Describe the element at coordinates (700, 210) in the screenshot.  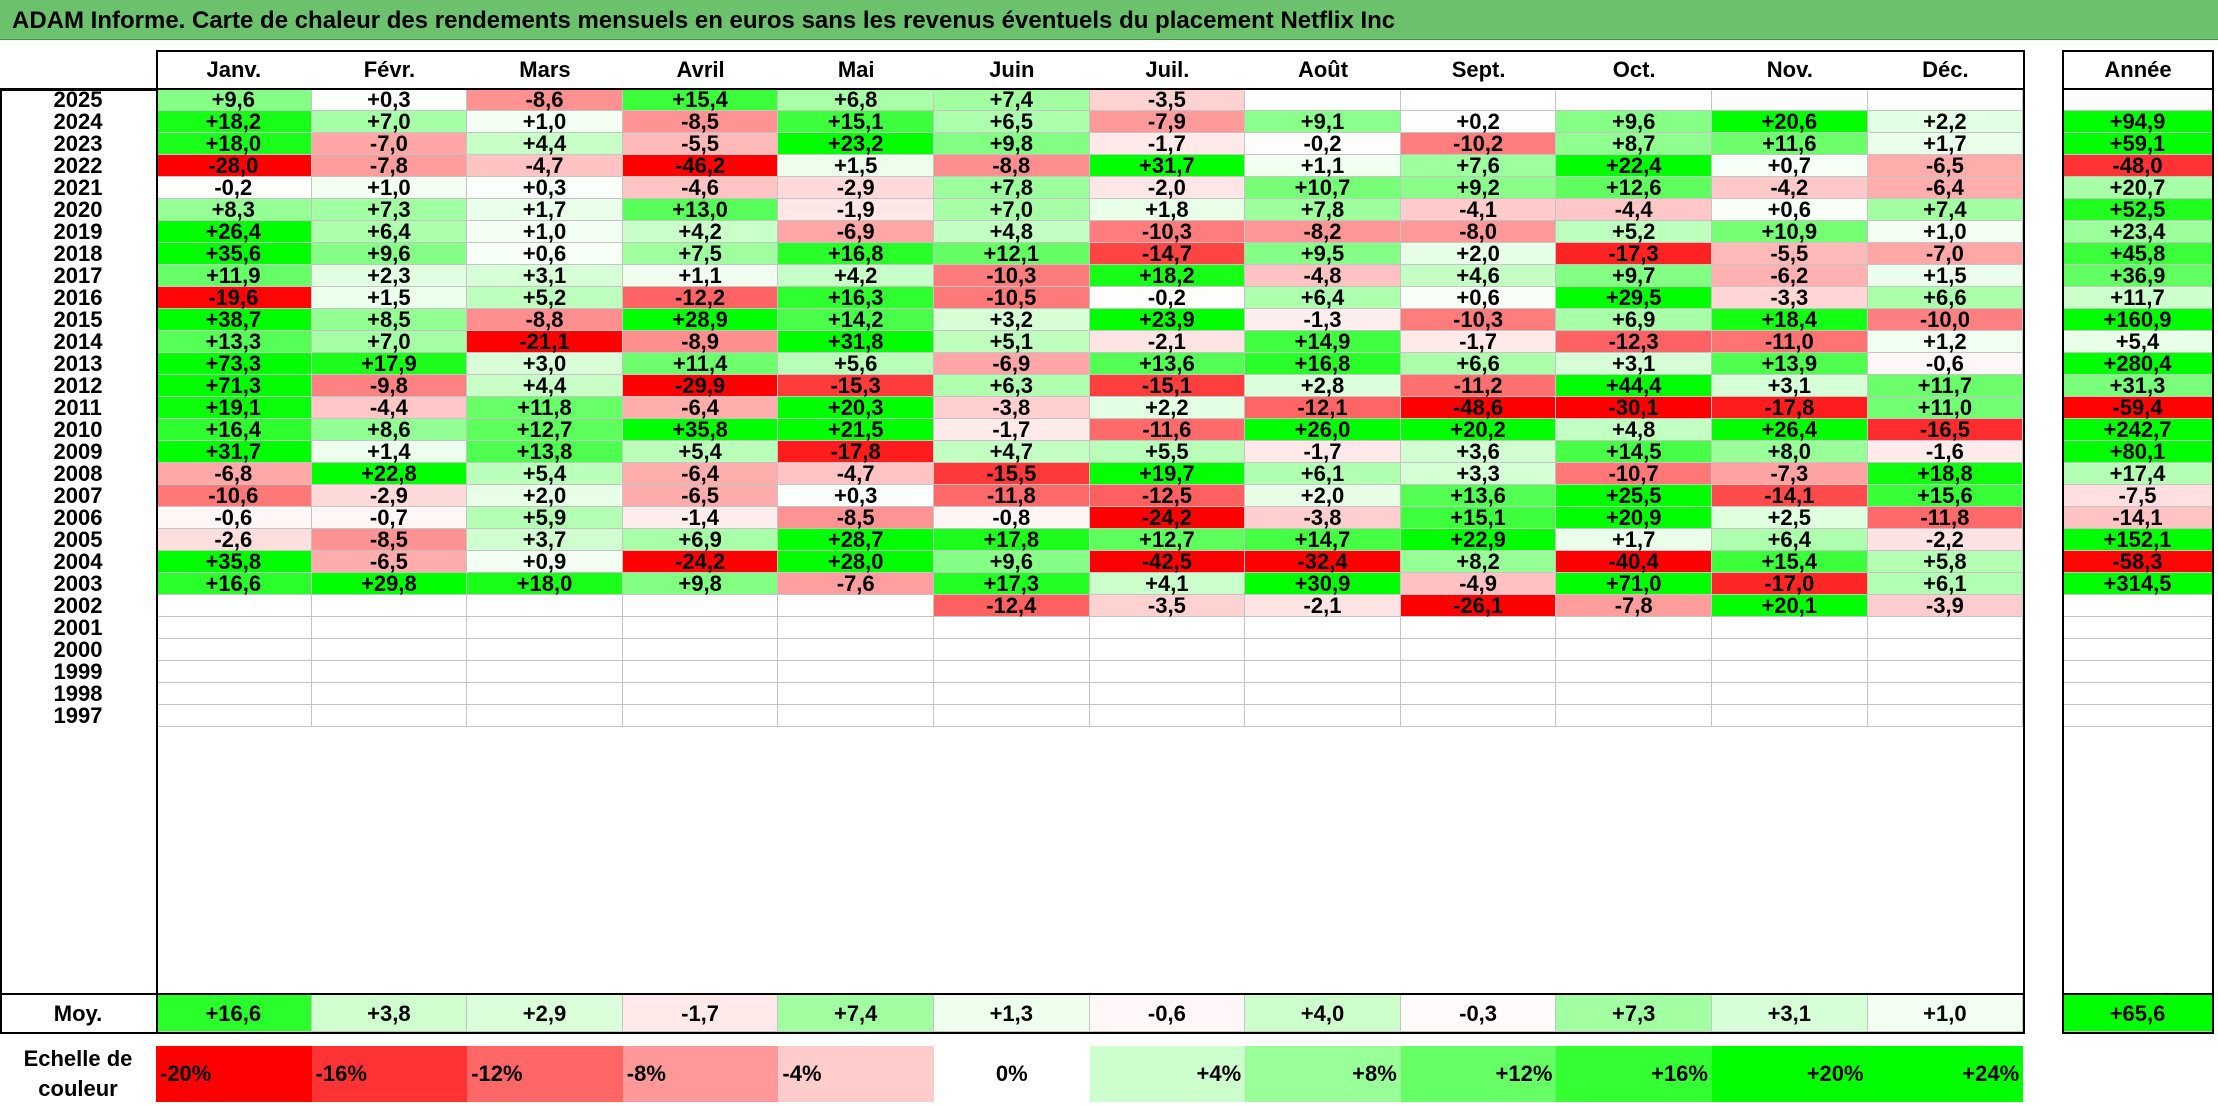
I see `heatmap-cell: +13,0` at that location.